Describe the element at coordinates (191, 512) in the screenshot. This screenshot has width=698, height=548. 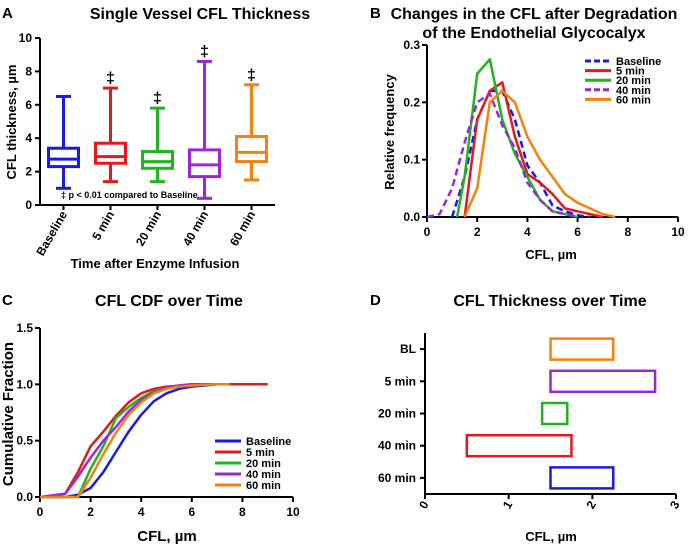
I see `panel-c-xtick-label: 6` at that location.